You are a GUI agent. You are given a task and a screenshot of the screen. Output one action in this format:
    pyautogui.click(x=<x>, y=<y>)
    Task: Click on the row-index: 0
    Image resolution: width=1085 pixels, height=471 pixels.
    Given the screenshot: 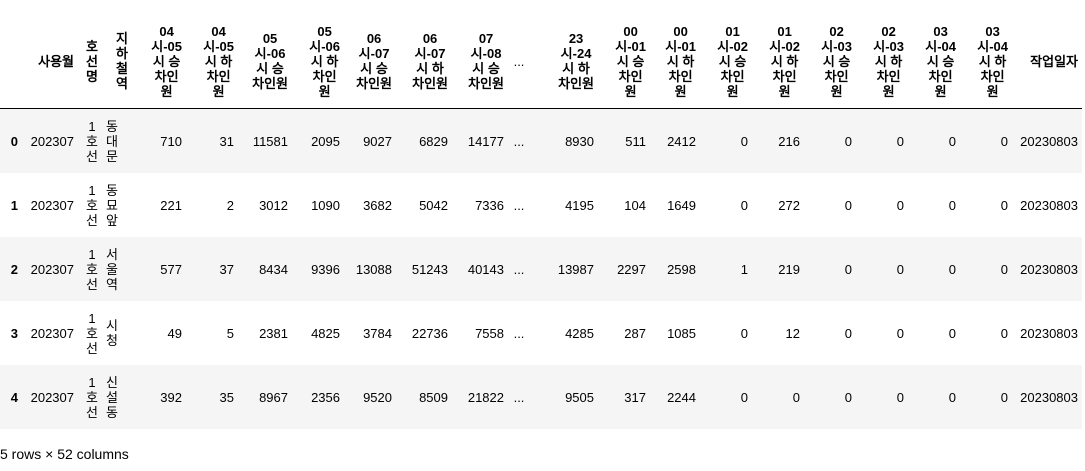 What is the action you would take?
    pyautogui.click(x=14, y=141)
    